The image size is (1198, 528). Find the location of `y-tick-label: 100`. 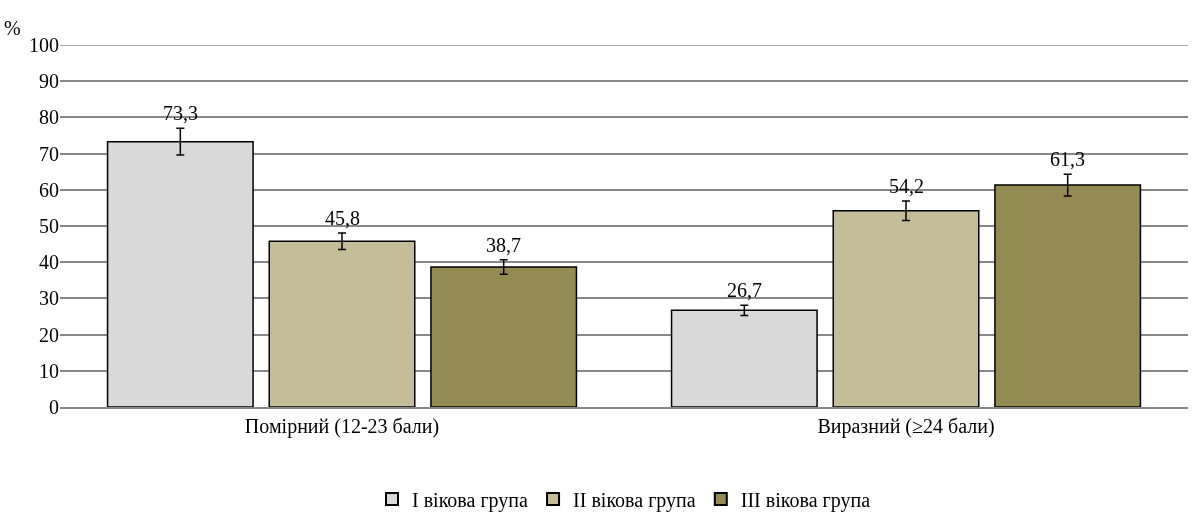

y-tick-label: 100 is located at coordinates (44, 45).